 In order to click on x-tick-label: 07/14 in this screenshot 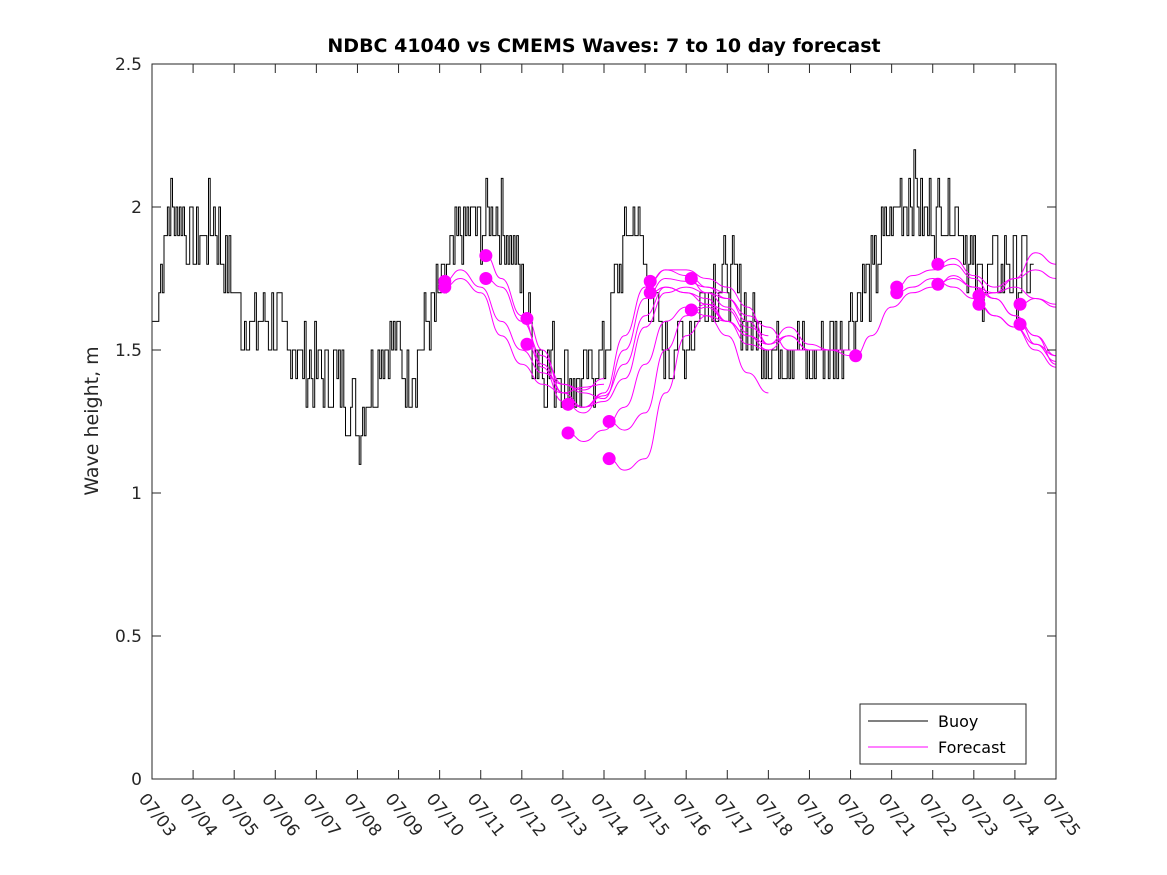, I will do `click(609, 815)`.